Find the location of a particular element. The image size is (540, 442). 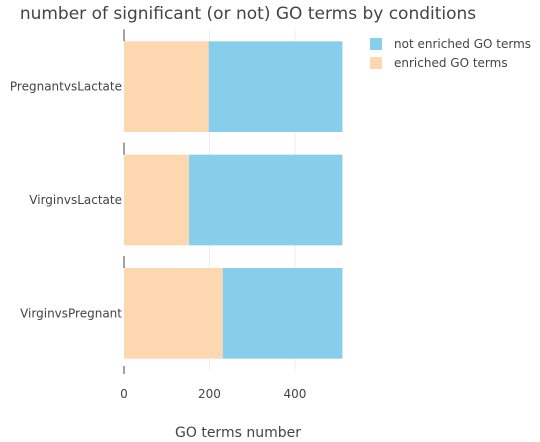

legend-label-not-enriched: not enriched GO terms is located at coordinates (462, 44).